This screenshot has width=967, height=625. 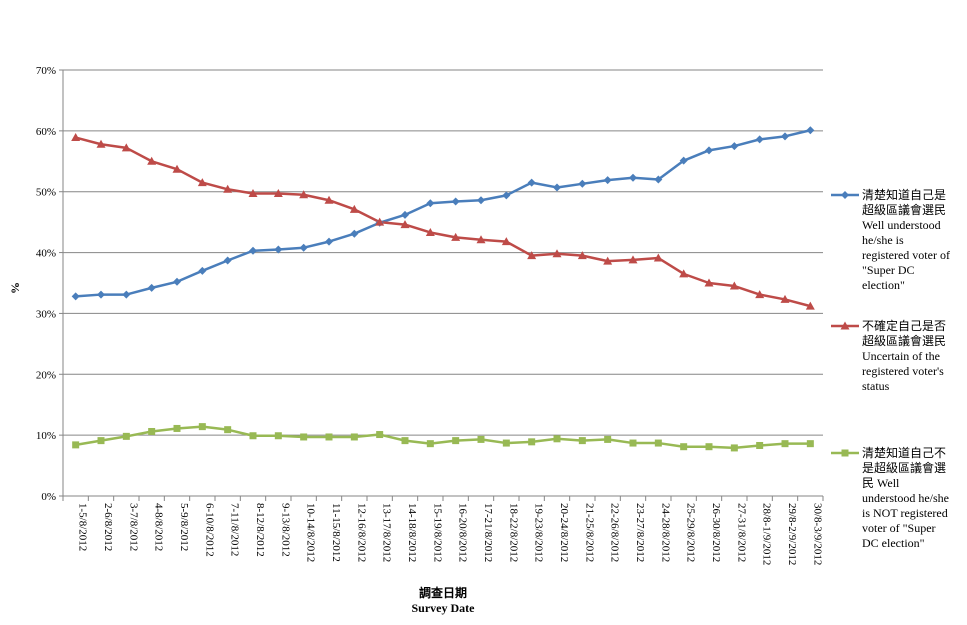 I want to click on x-tick-label: 19-23/8/2012, so click(x=539, y=532).